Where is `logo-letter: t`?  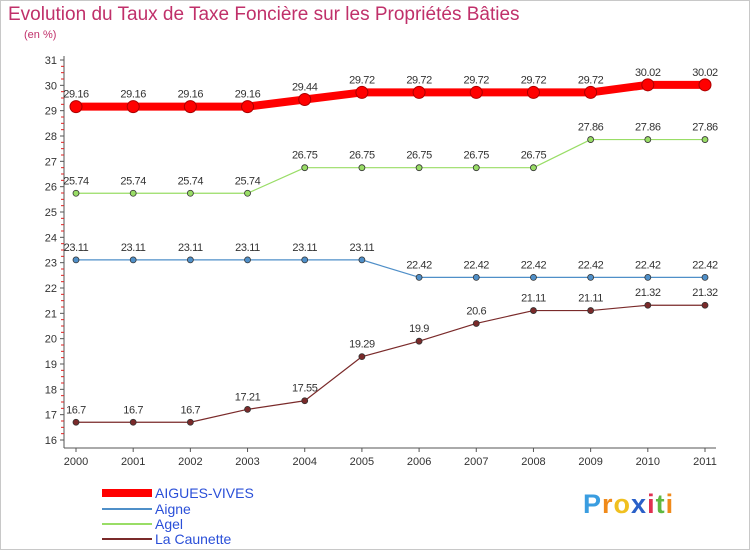
logo-letter: t is located at coordinates (660, 504).